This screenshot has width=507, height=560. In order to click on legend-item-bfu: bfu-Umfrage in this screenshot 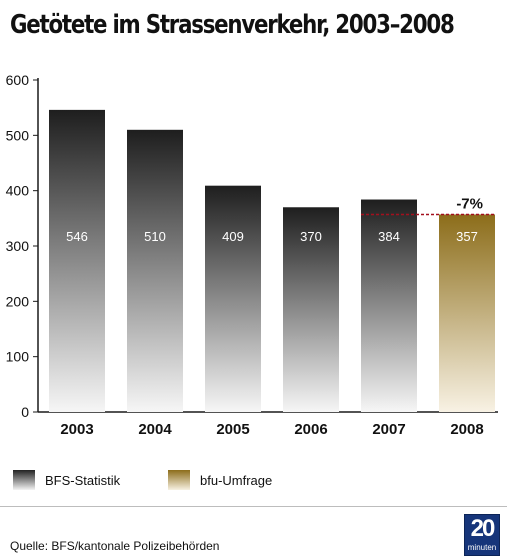, I will do `click(220, 480)`.